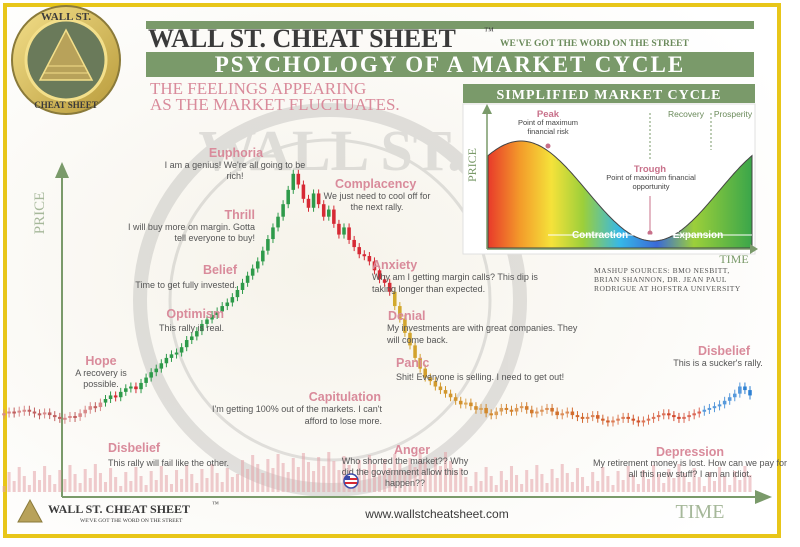 The height and width of the screenshot is (547, 800). What do you see at coordinates (412, 363) in the screenshot?
I see `phase-panic-title: Panic` at bounding box center [412, 363].